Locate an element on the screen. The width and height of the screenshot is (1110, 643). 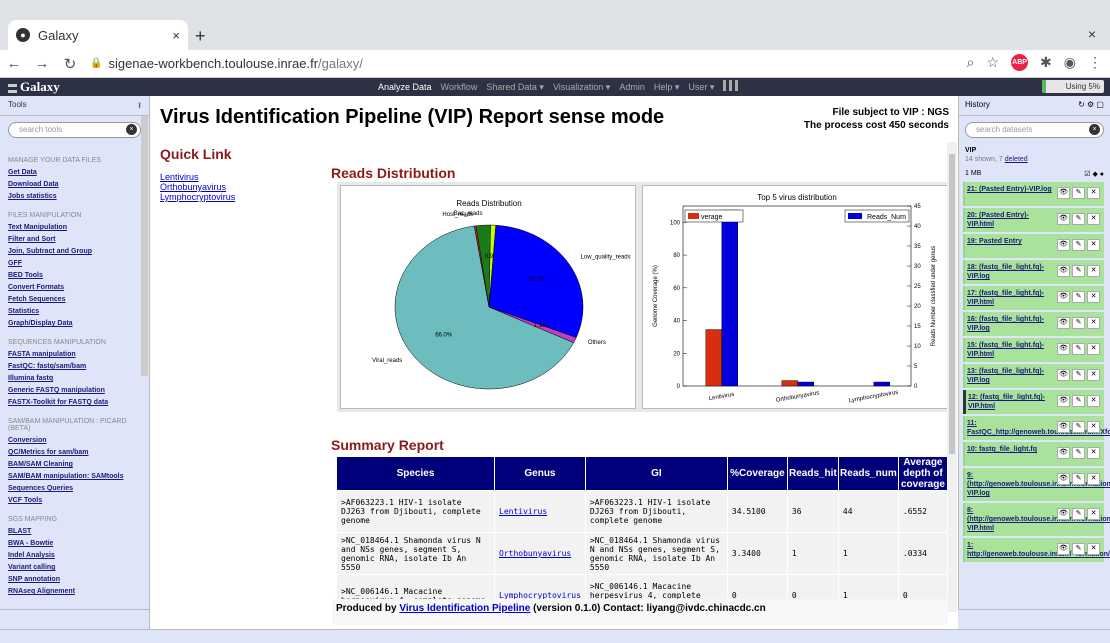
tool-bed-tools: BED Tools is located at coordinates (25, 275).